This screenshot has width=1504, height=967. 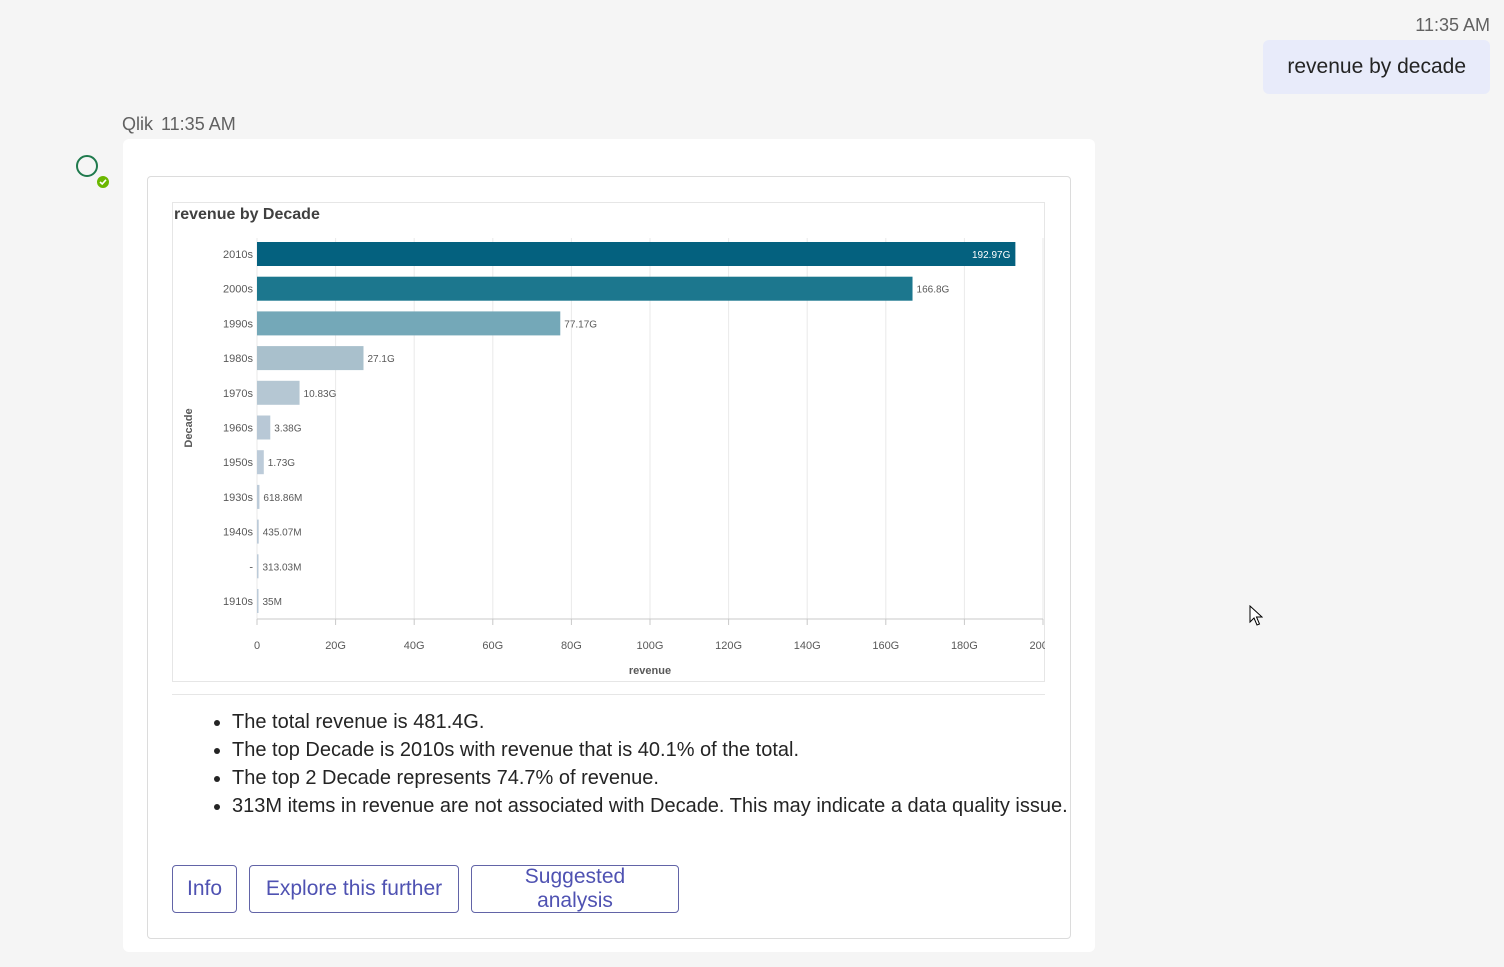 What do you see at coordinates (282, 533) in the screenshot?
I see `data-label: 435.07M` at bounding box center [282, 533].